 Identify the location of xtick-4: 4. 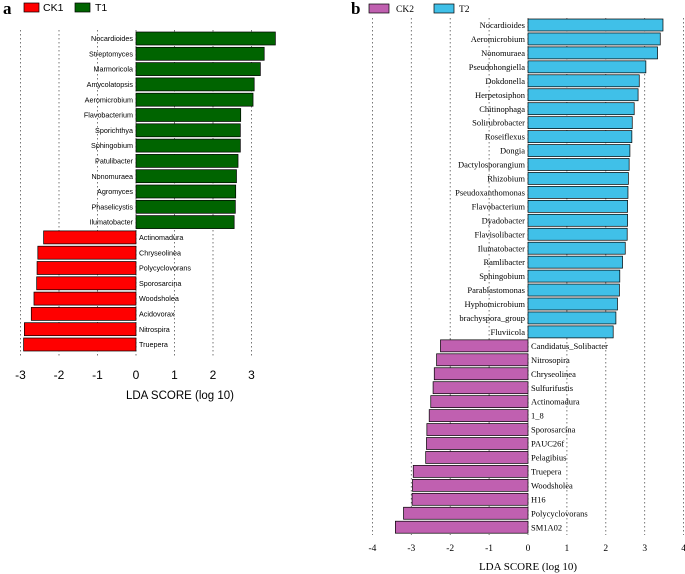
(683, 549).